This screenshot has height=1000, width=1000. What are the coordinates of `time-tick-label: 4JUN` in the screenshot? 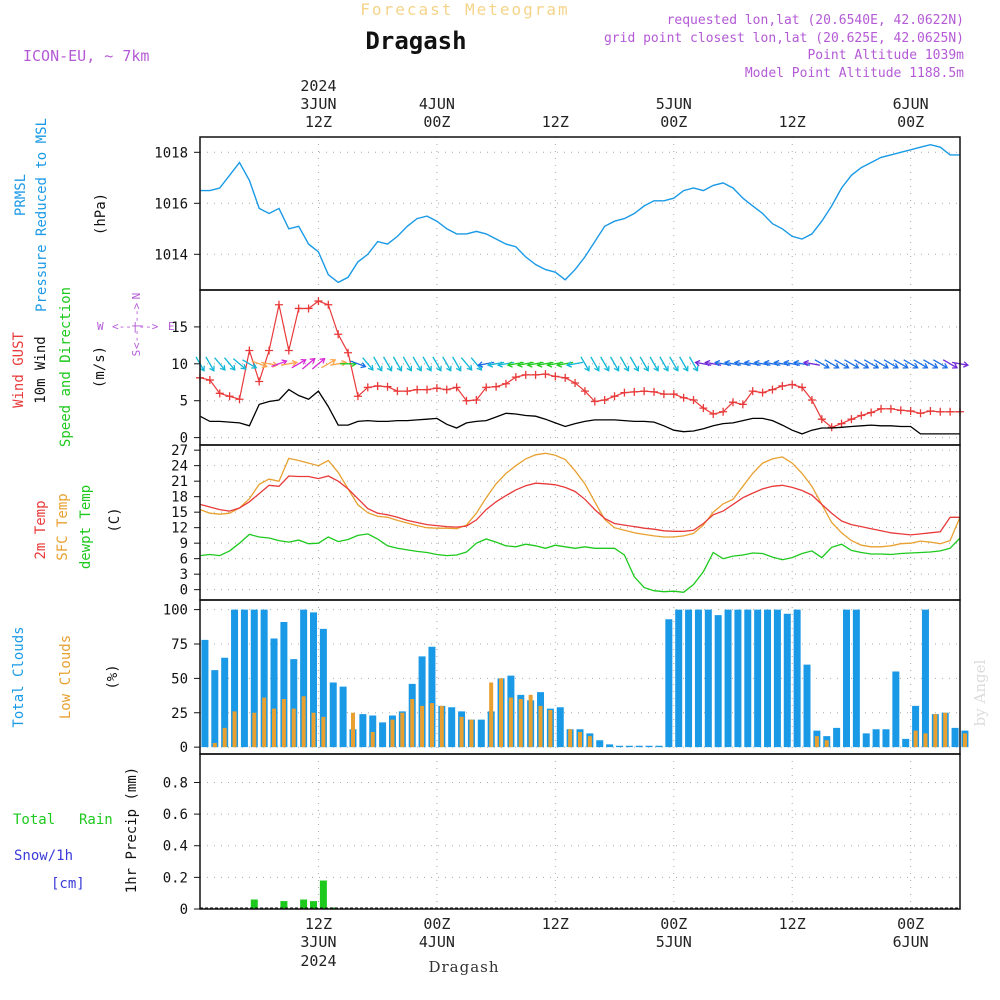 It's located at (437, 104).